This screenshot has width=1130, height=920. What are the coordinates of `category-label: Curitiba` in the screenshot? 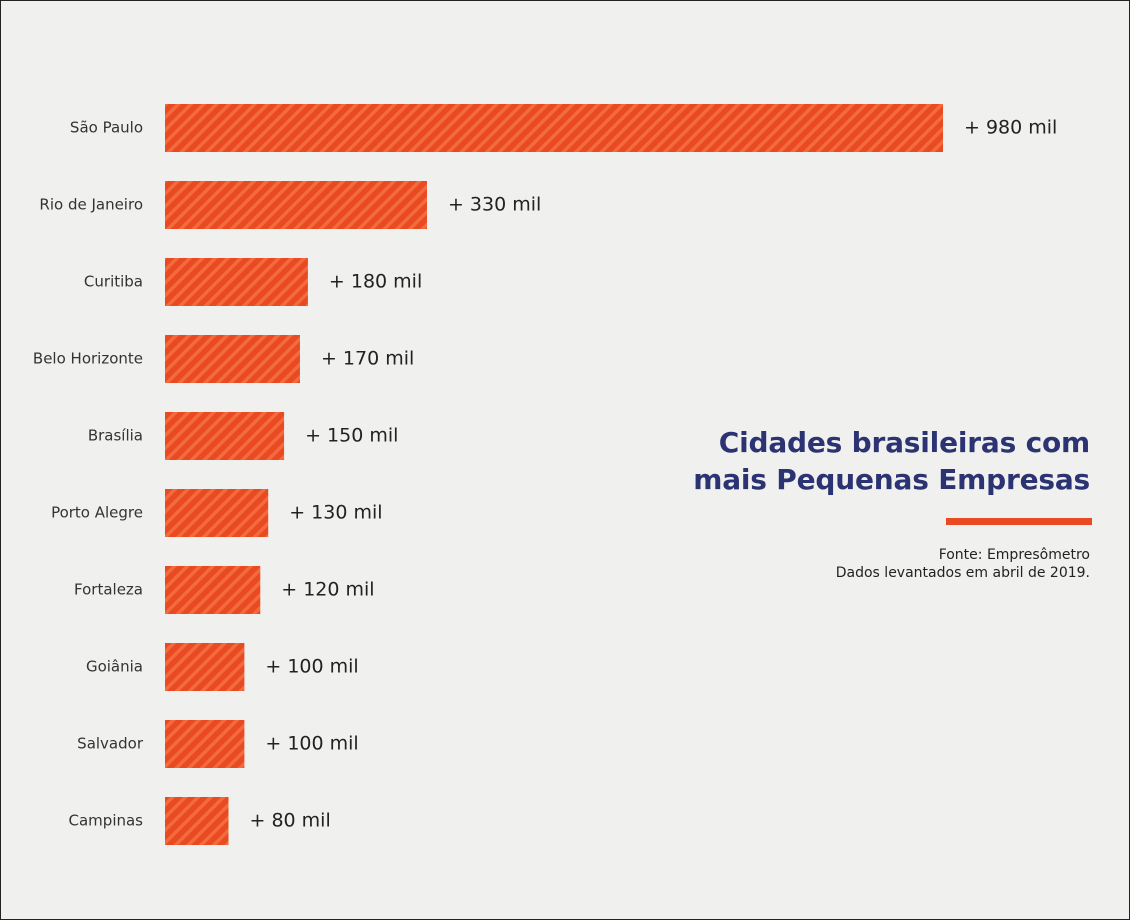 It's located at (113, 282).